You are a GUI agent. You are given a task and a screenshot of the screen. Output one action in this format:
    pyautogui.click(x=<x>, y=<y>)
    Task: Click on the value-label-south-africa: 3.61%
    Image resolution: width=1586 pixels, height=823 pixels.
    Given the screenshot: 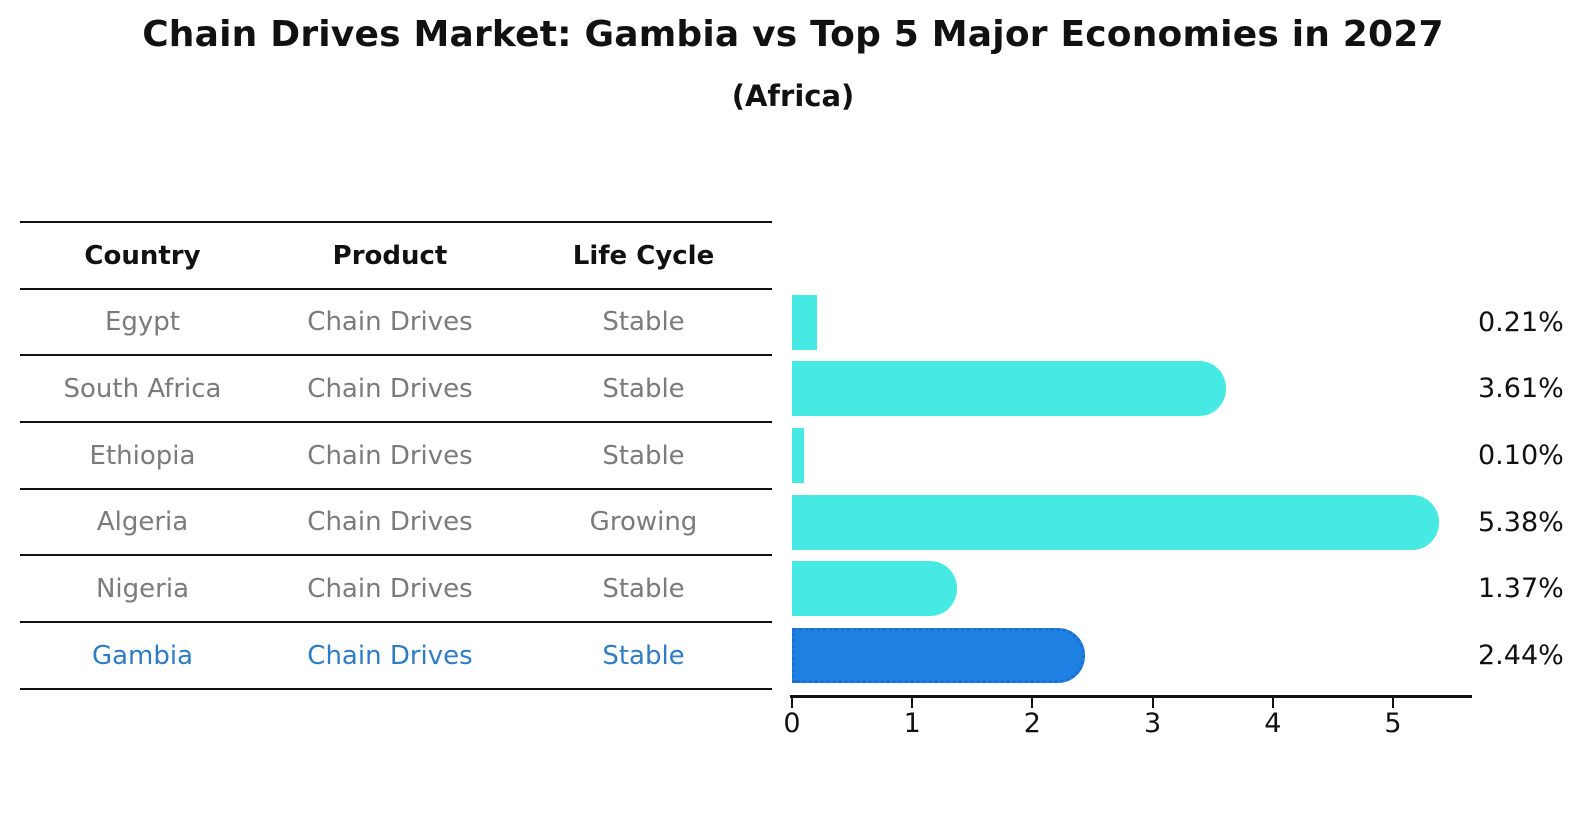 What is the action you would take?
    pyautogui.click(x=1521, y=388)
    